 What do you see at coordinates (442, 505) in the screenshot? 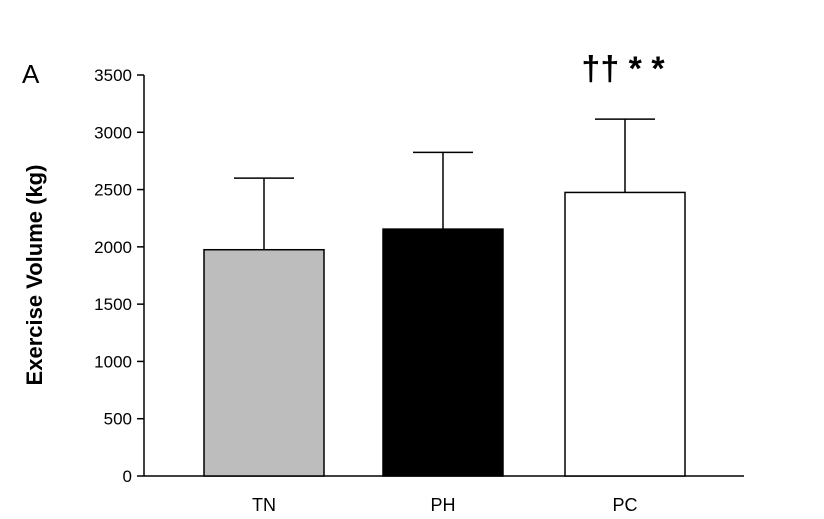
I see `x-category-label: PH` at bounding box center [442, 505].